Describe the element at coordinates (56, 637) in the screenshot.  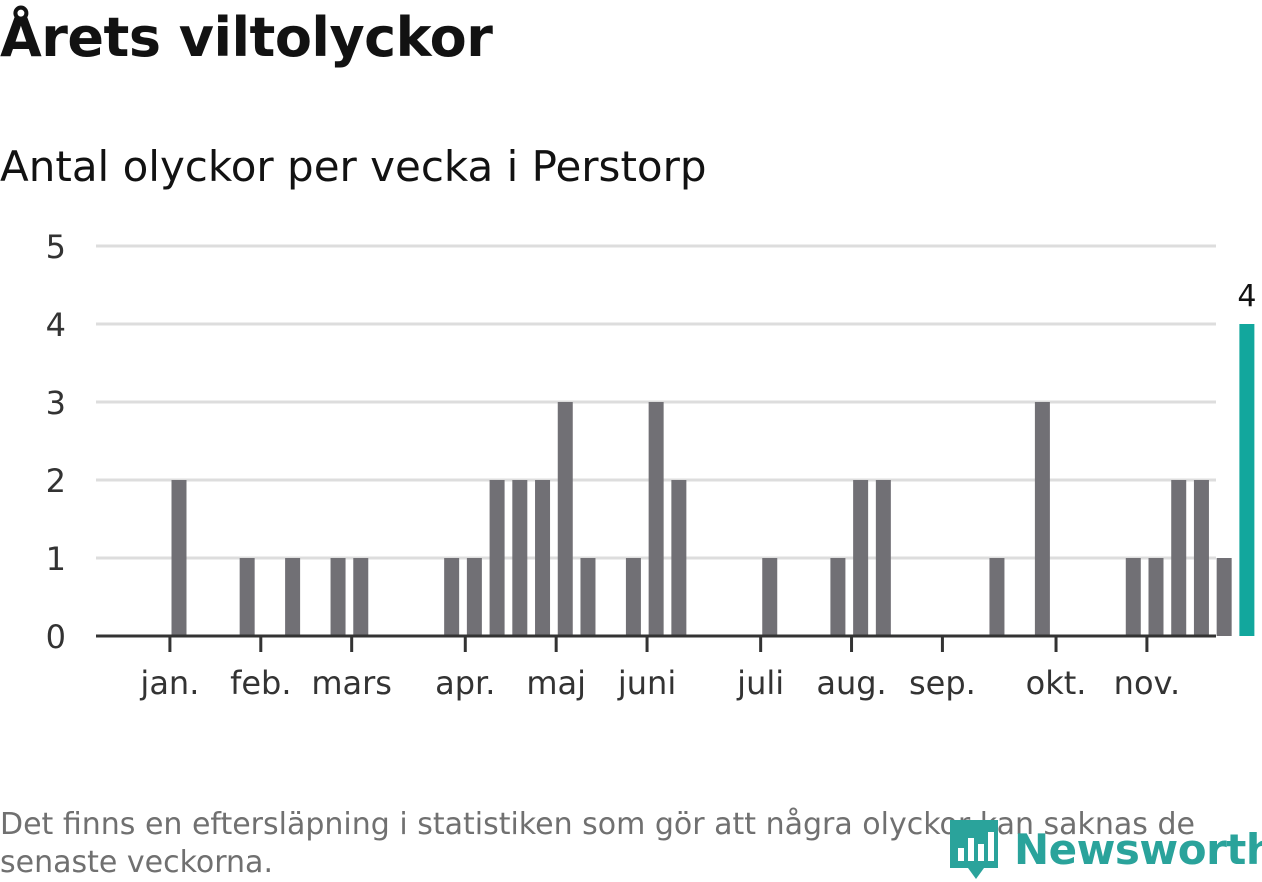
I see `y-tick-label: 0` at that location.